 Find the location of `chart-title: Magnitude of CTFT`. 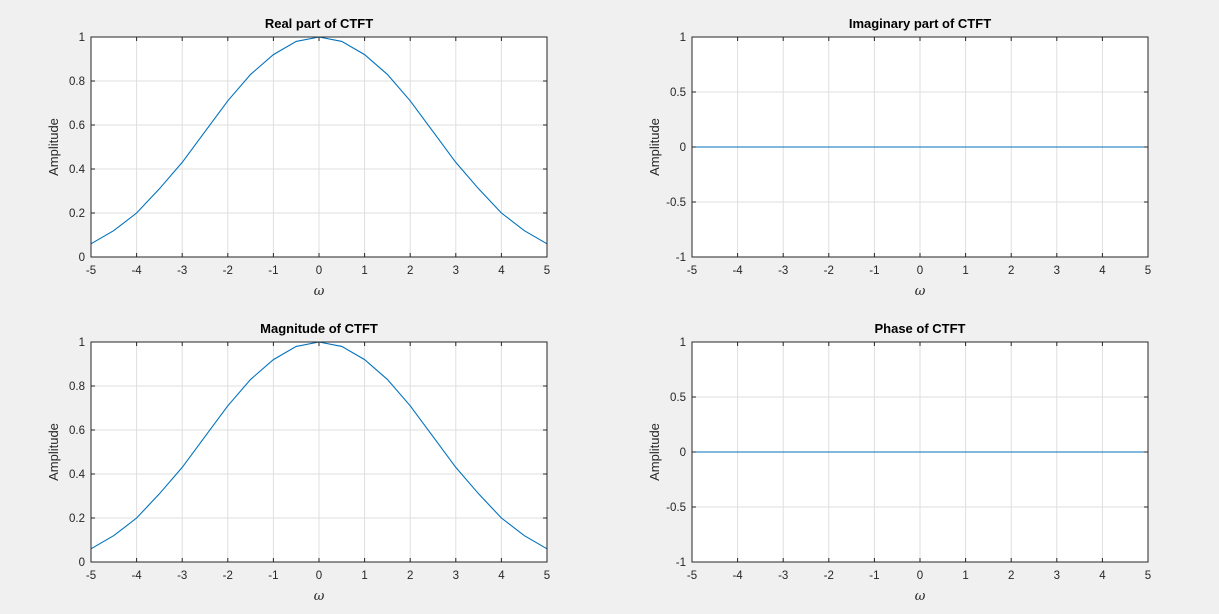

chart-title: Magnitude of CTFT is located at coordinates (319, 328).